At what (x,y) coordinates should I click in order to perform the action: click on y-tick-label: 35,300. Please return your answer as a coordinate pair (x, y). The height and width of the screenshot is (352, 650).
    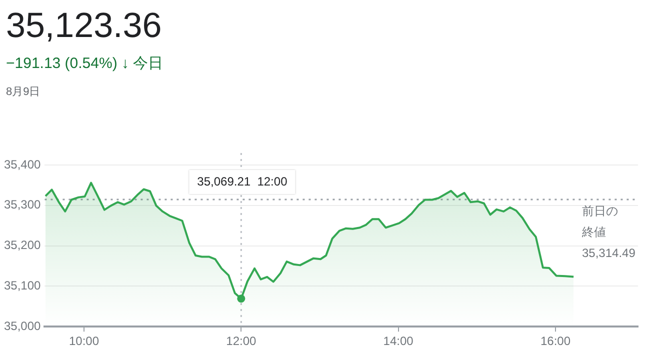
    Looking at the image, I should click on (23, 205).